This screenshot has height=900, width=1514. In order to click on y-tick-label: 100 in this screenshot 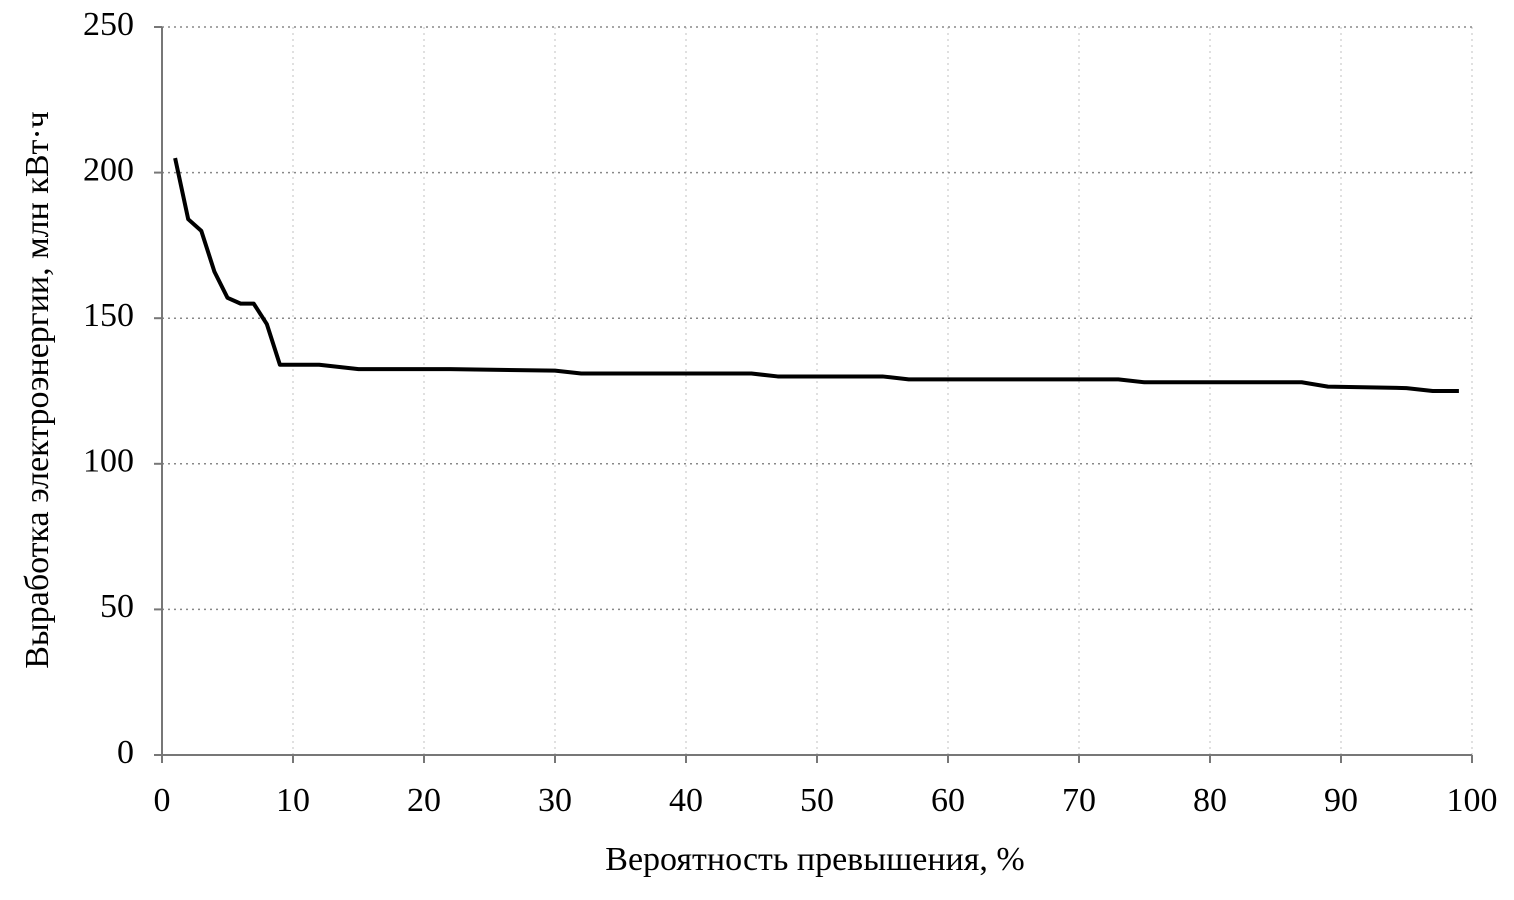, I will do `click(108, 461)`.